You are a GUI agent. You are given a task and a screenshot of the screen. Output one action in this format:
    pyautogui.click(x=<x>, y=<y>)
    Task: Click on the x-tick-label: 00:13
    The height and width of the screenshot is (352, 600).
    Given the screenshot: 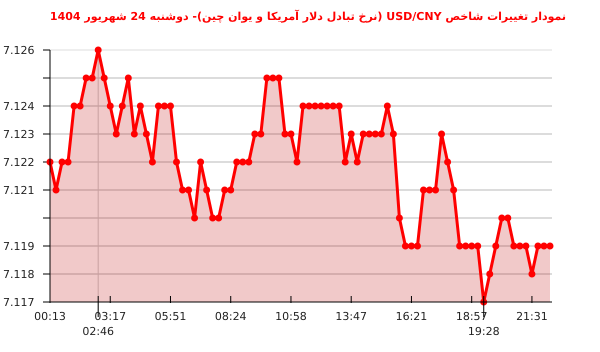 What is the action you would take?
    pyautogui.click(x=50, y=316)
    